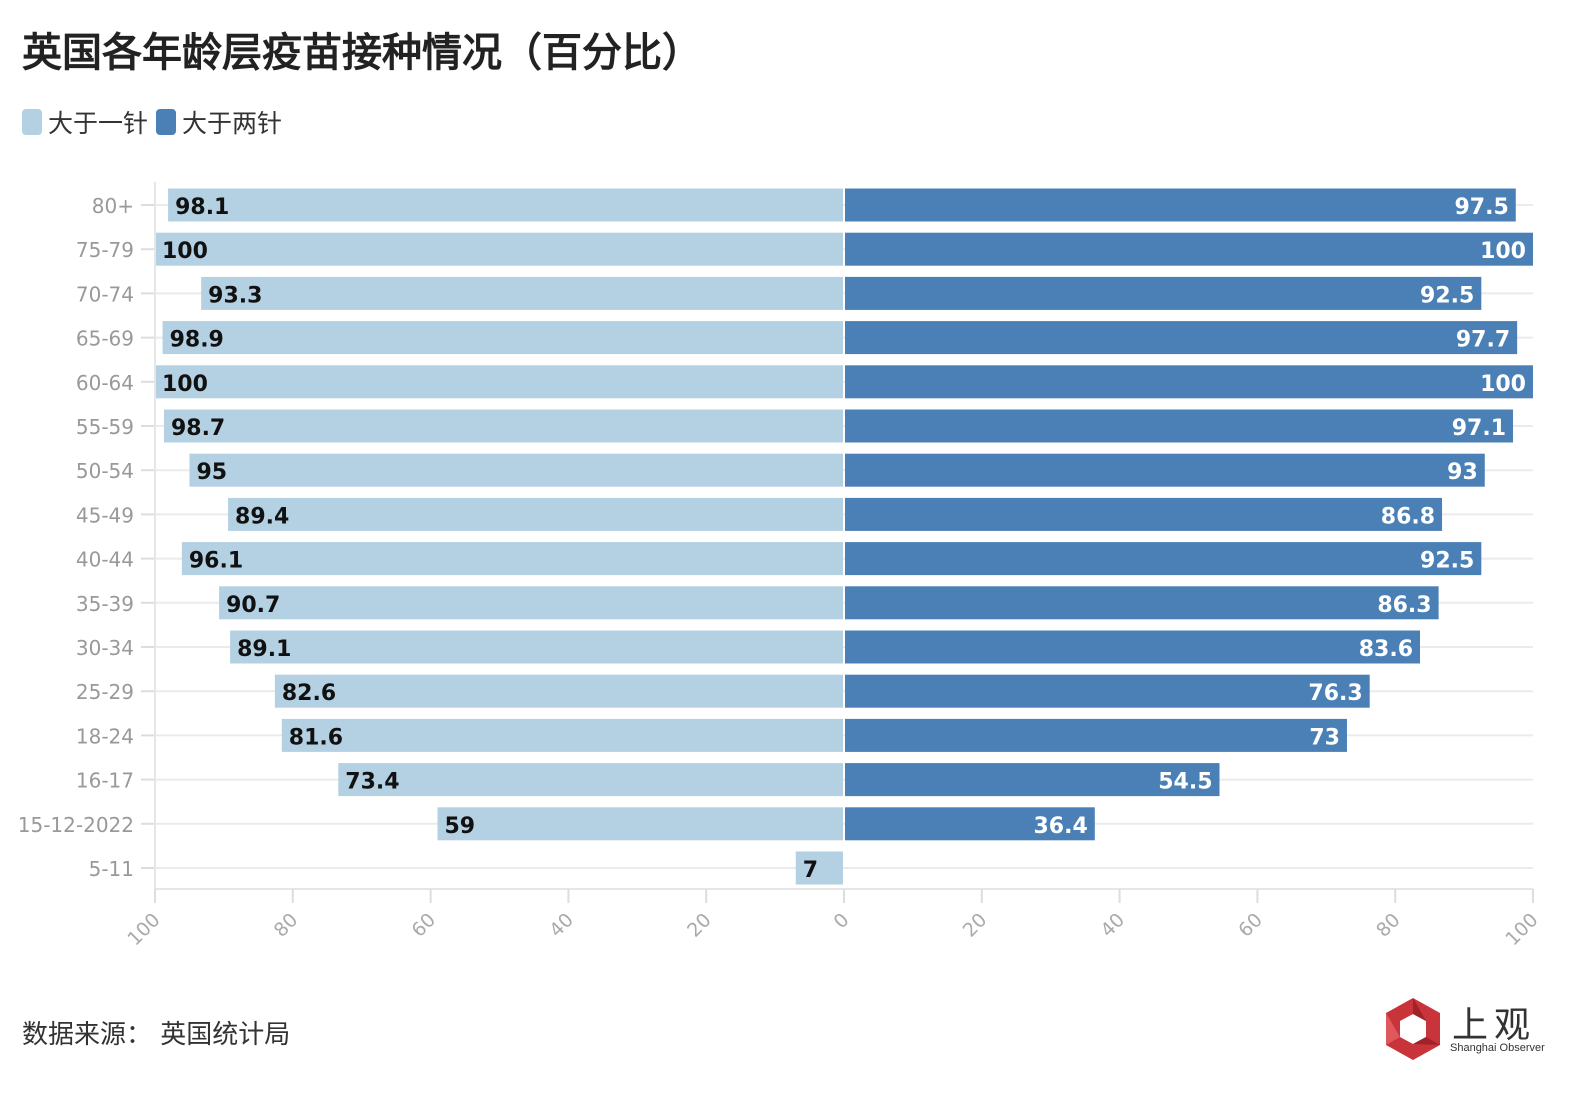  I want to click on shanghai-observer-logo: 上观 Shanghai Observer, so click(1465, 1029).